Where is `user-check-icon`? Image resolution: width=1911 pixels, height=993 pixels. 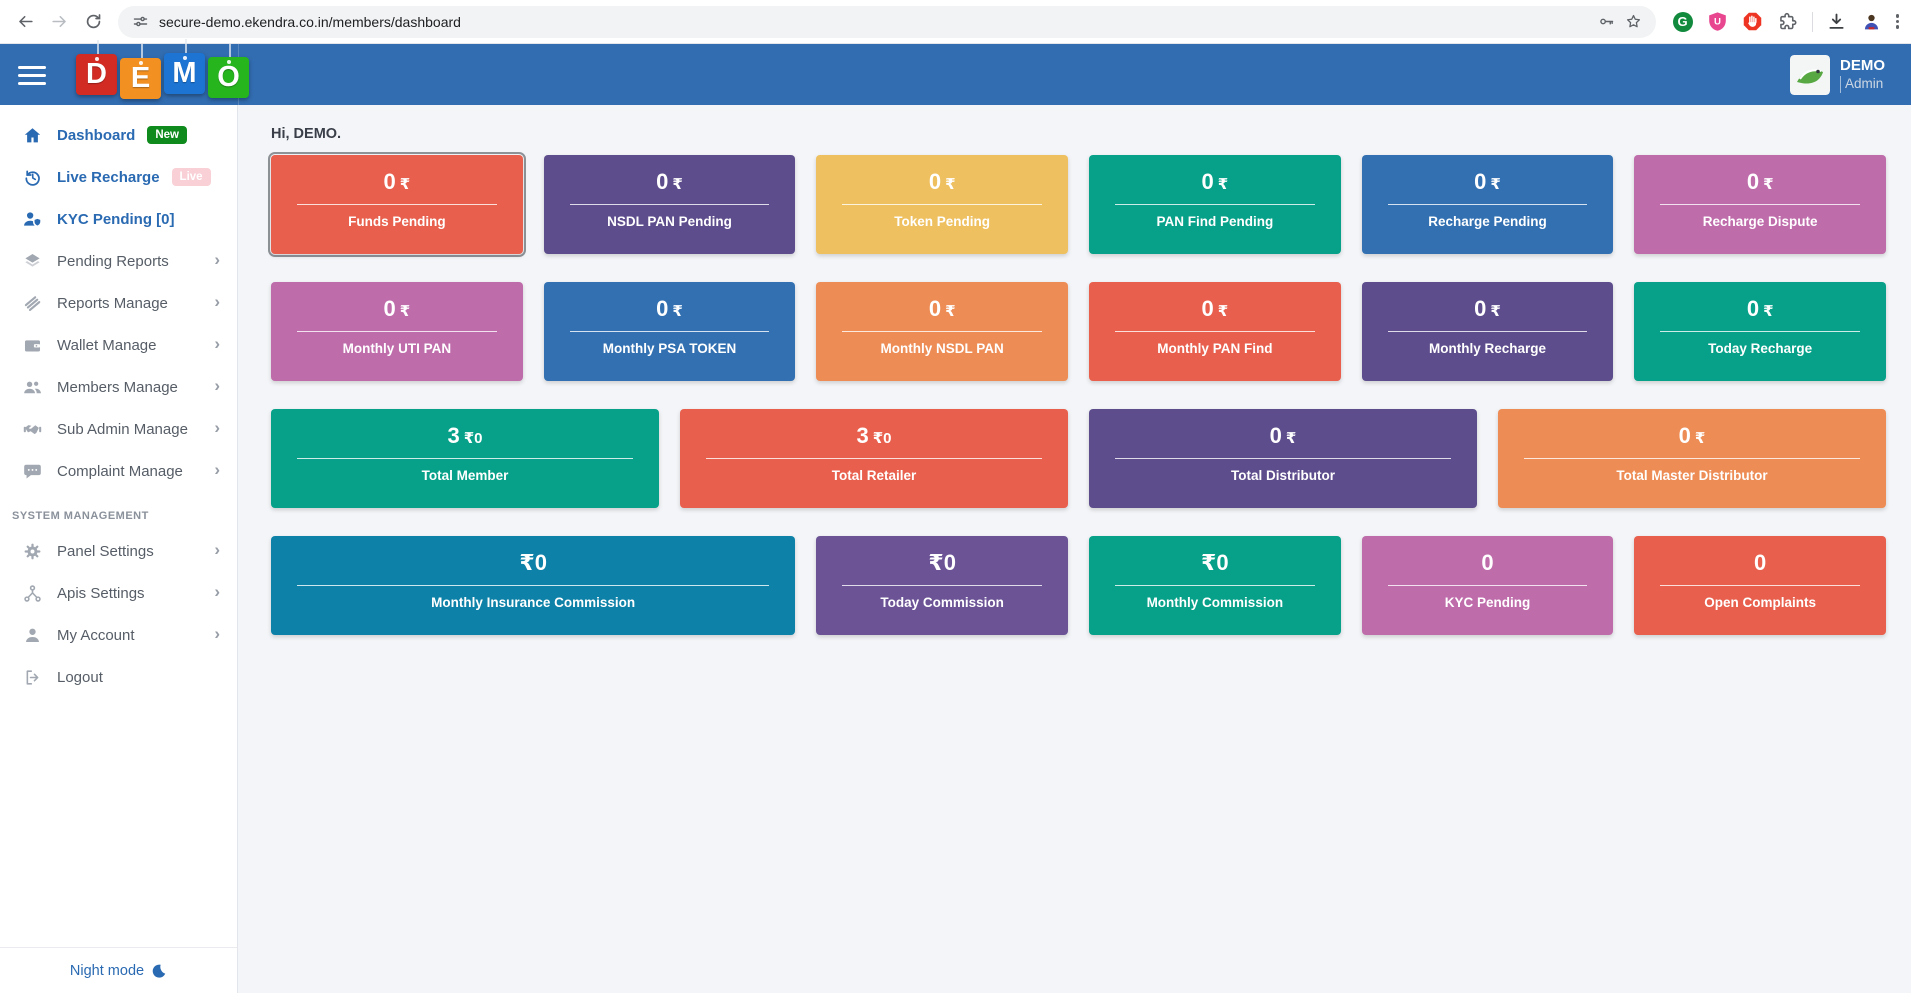
user-check-icon is located at coordinates (32, 219).